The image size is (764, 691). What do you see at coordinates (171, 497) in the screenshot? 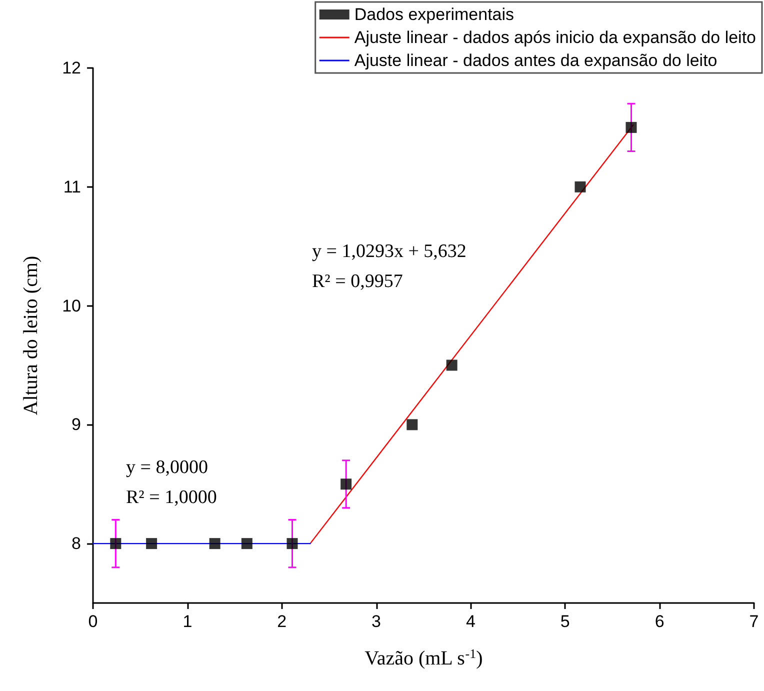
I see `annotation: R² = 1,0000` at bounding box center [171, 497].